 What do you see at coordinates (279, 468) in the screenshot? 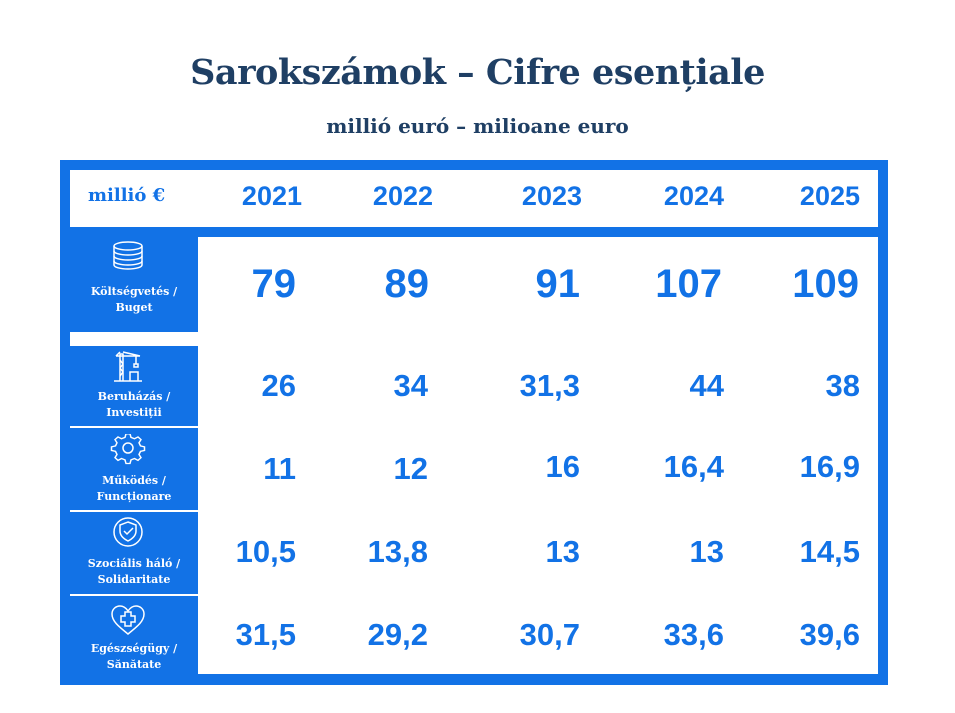
I see `table-cell: 11` at bounding box center [279, 468].